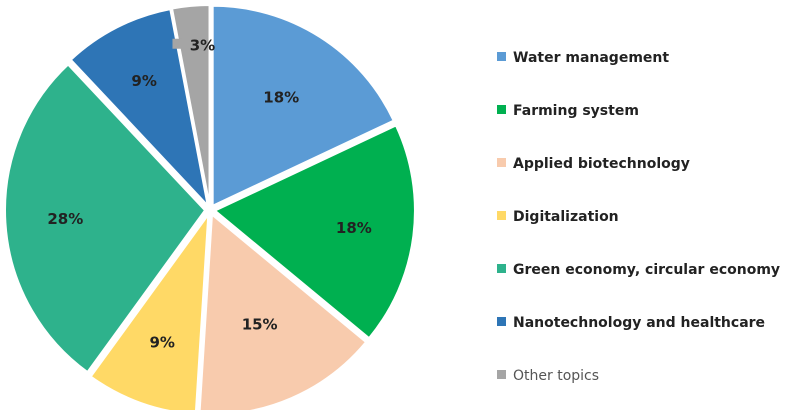 This screenshot has height=410, width=805. I want to click on data-label-farming-system: 18%, so click(354, 228).